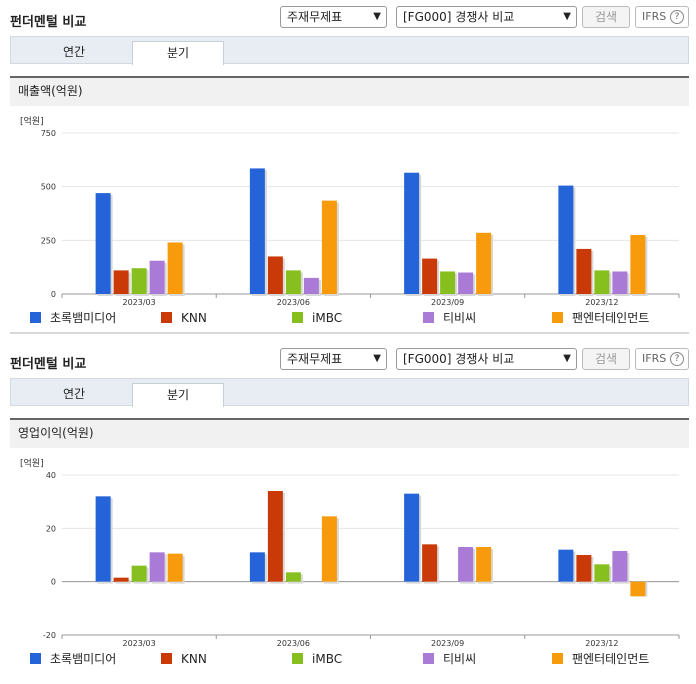  I want to click on section-divider, so click(349, 333).